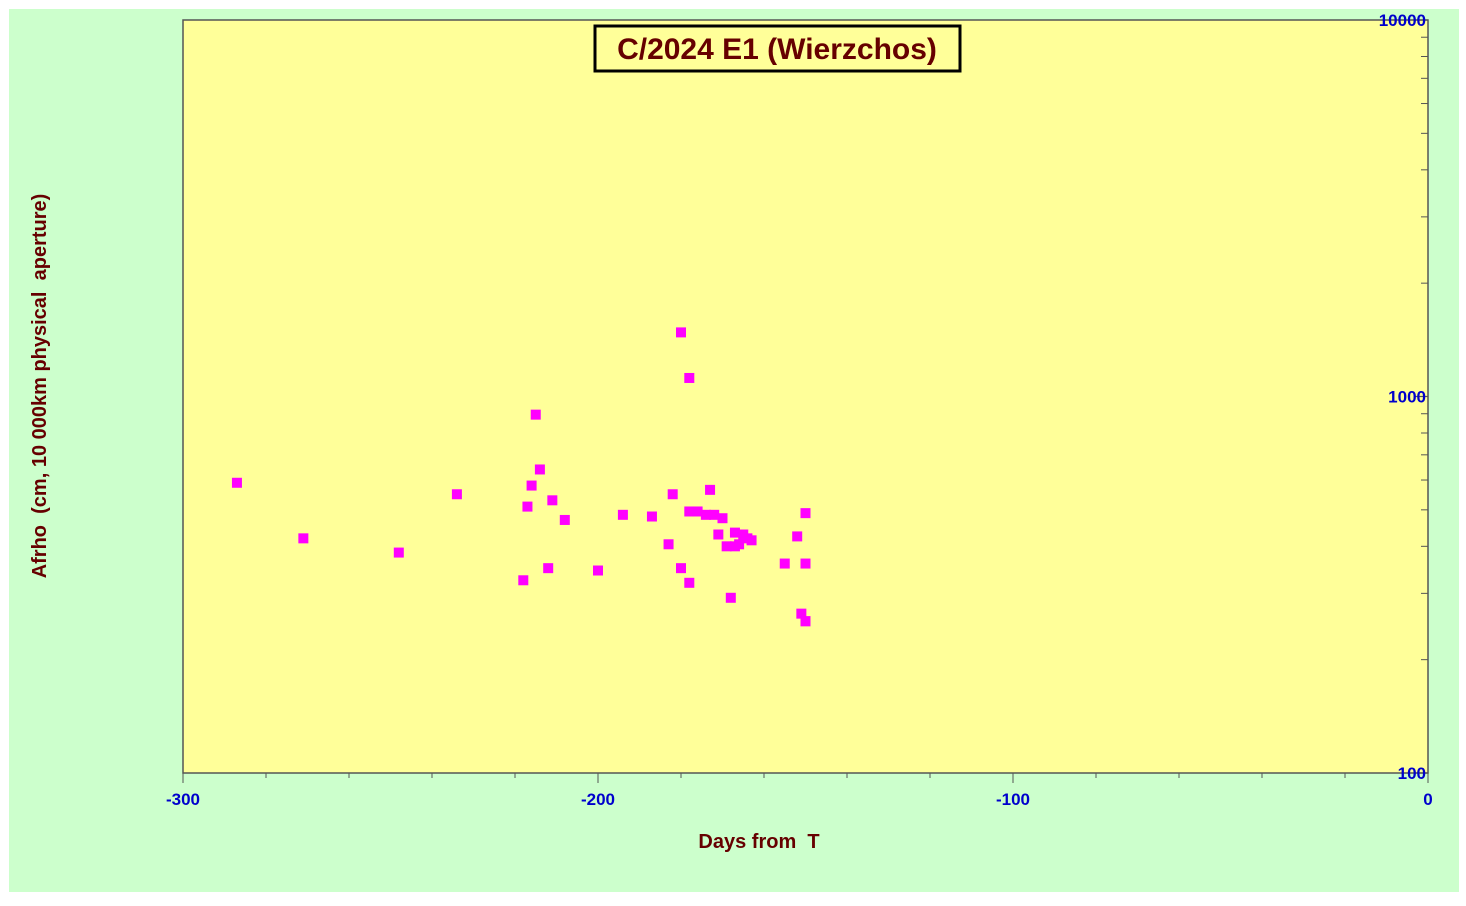 This screenshot has height=906, width=1466. Describe the element at coordinates (1013, 799) in the screenshot. I see `x-tick-label: -100` at that location.